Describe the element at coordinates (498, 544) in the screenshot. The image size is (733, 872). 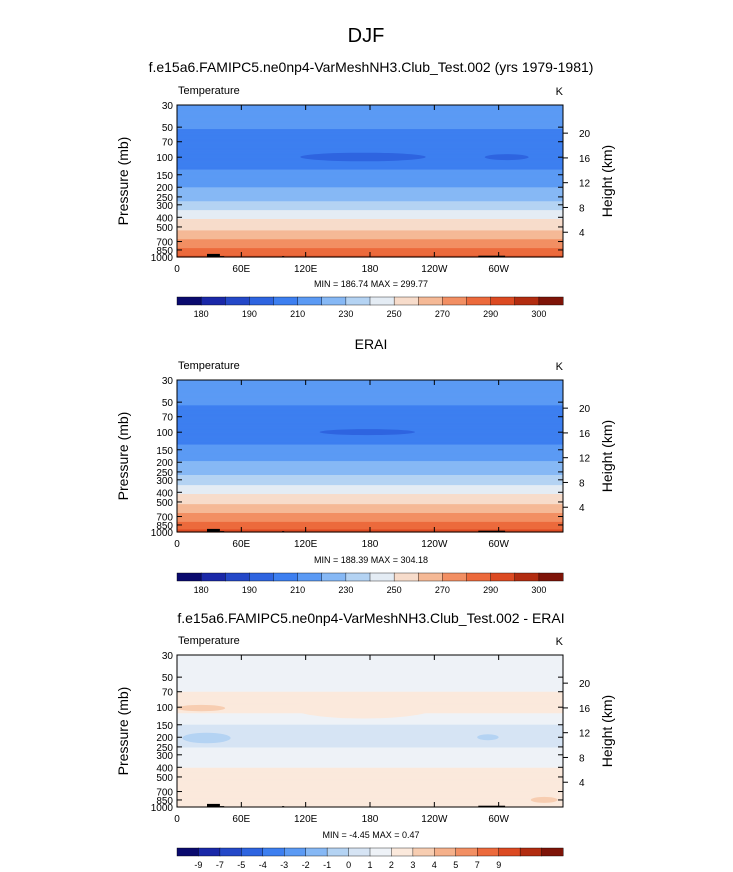
I see `x-tick-label: 60W` at that location.